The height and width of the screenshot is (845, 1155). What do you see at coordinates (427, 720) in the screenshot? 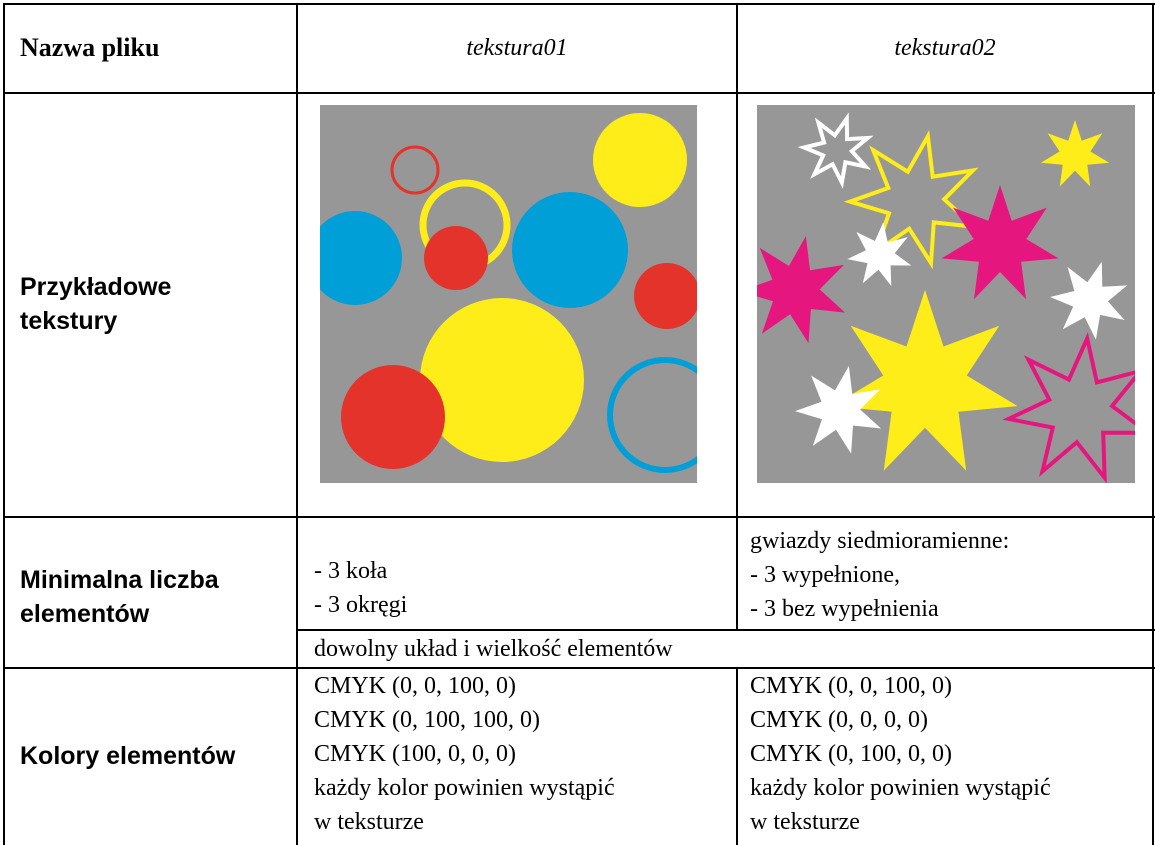
I see `text-line: CMYK (0, 100, 100, 0)` at bounding box center [427, 720].